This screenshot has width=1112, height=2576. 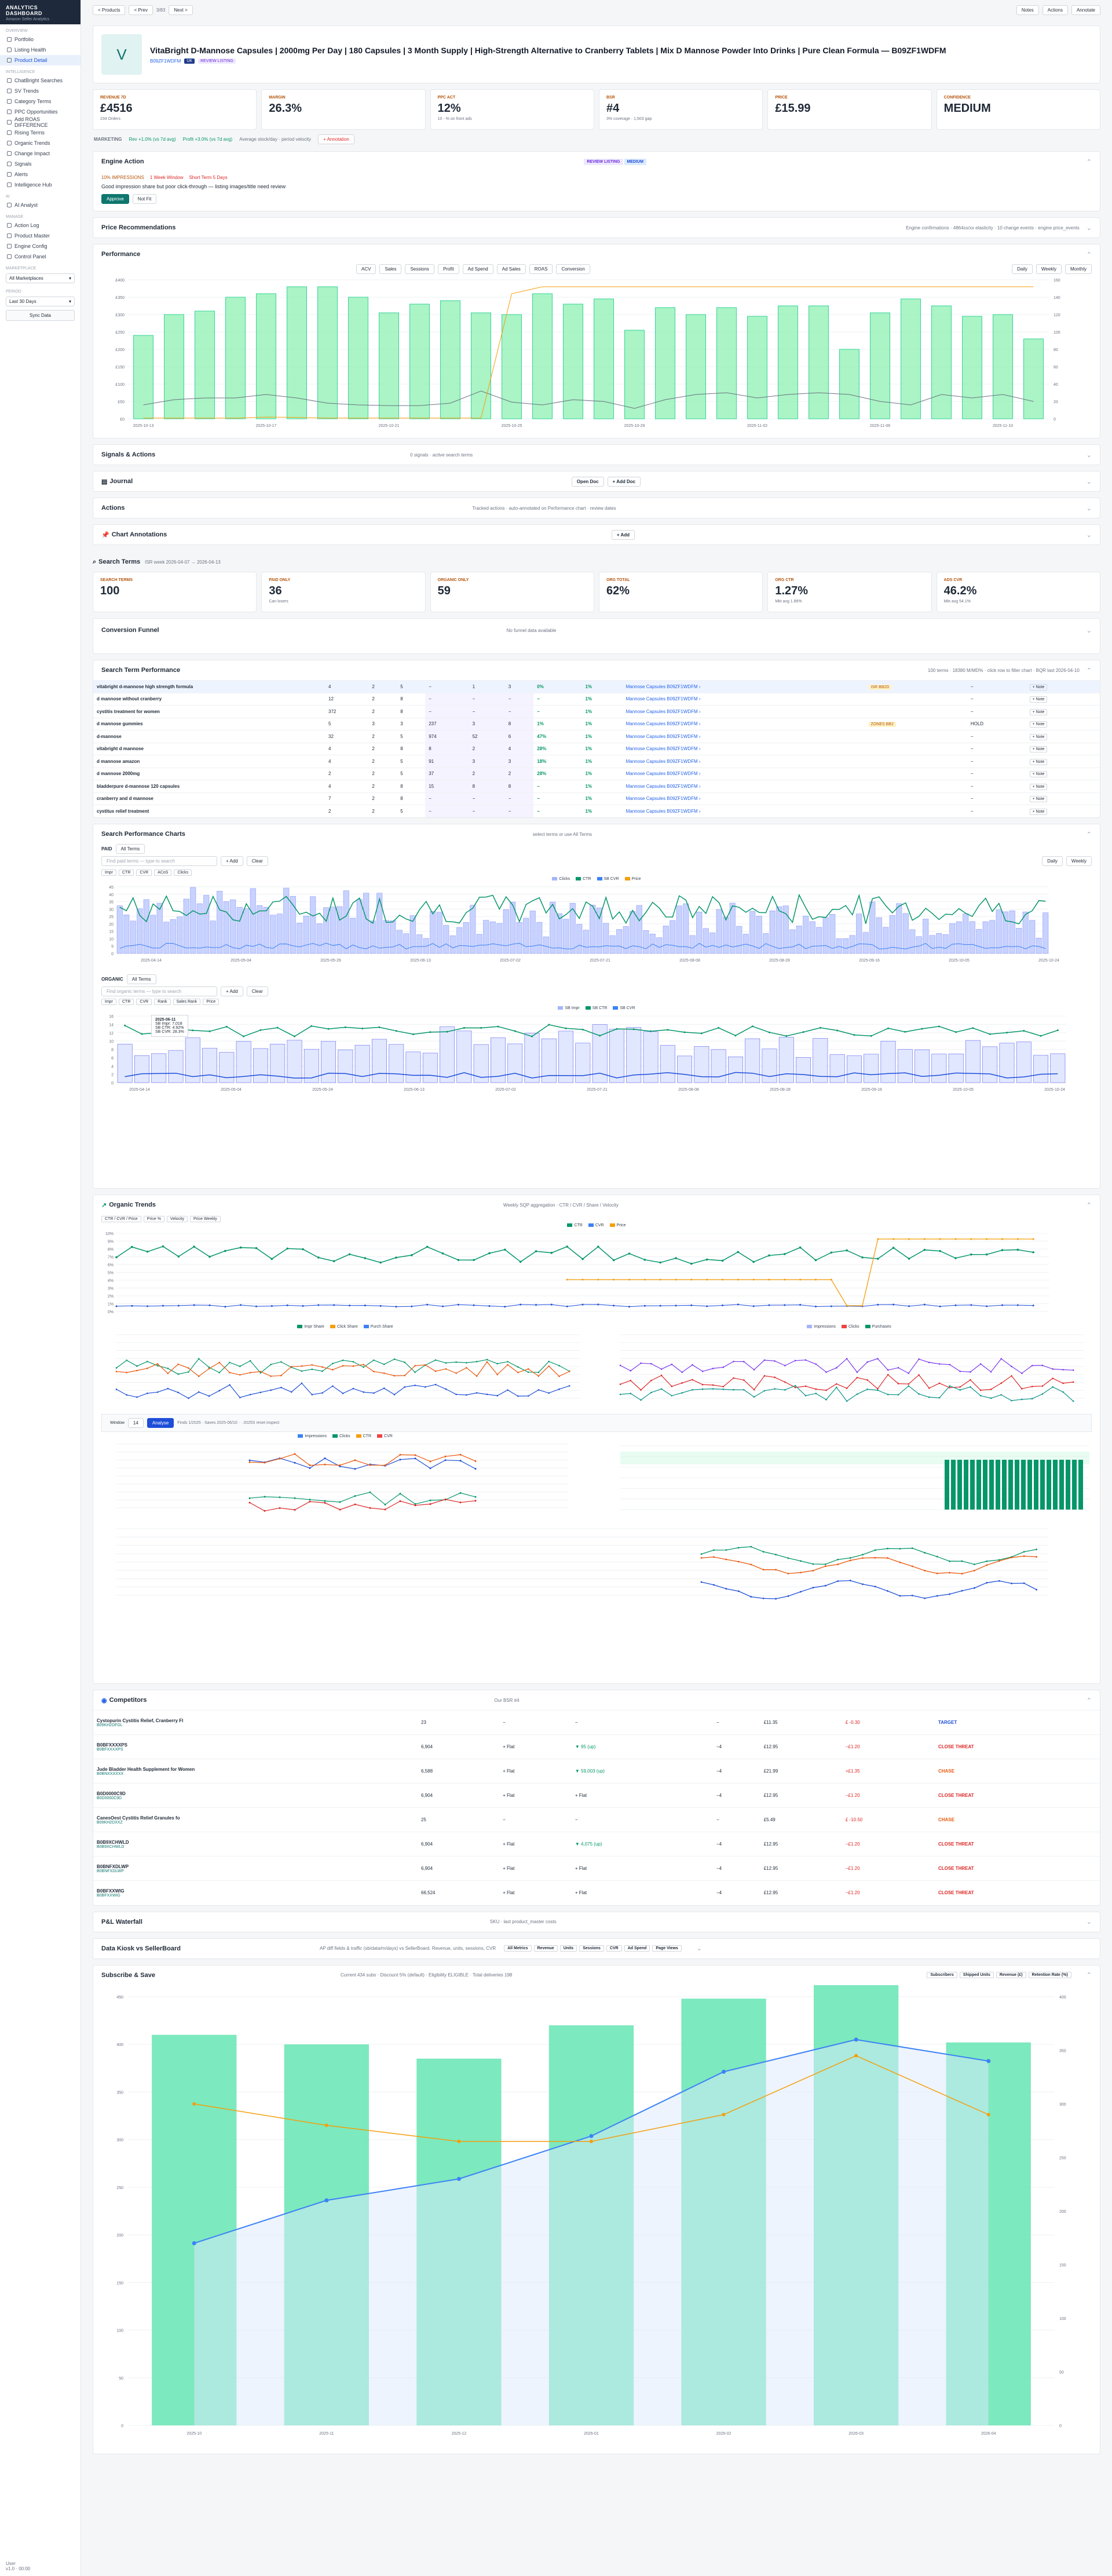 What do you see at coordinates (40, 315) in the screenshot?
I see `sync-button: Sync Data` at bounding box center [40, 315].